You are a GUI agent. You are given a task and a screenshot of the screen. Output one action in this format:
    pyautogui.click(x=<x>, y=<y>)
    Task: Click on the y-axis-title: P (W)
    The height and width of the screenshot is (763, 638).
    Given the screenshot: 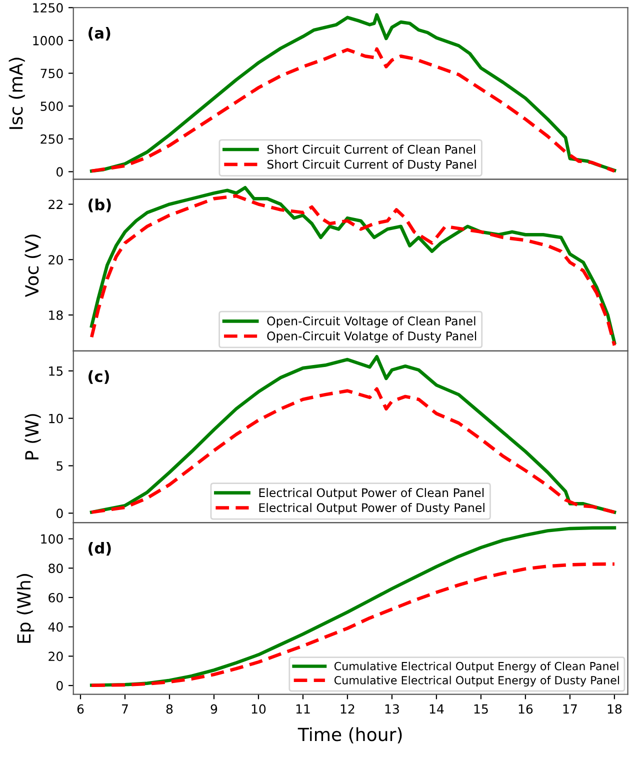 What is the action you would take?
    pyautogui.click(x=32, y=437)
    